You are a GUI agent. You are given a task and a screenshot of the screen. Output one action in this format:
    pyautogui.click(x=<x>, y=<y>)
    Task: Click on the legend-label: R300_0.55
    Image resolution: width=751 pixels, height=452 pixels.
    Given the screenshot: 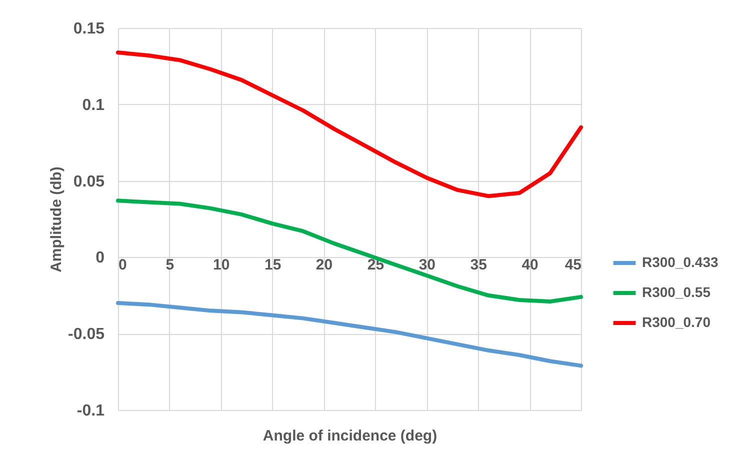 What is the action you would take?
    pyautogui.click(x=676, y=292)
    